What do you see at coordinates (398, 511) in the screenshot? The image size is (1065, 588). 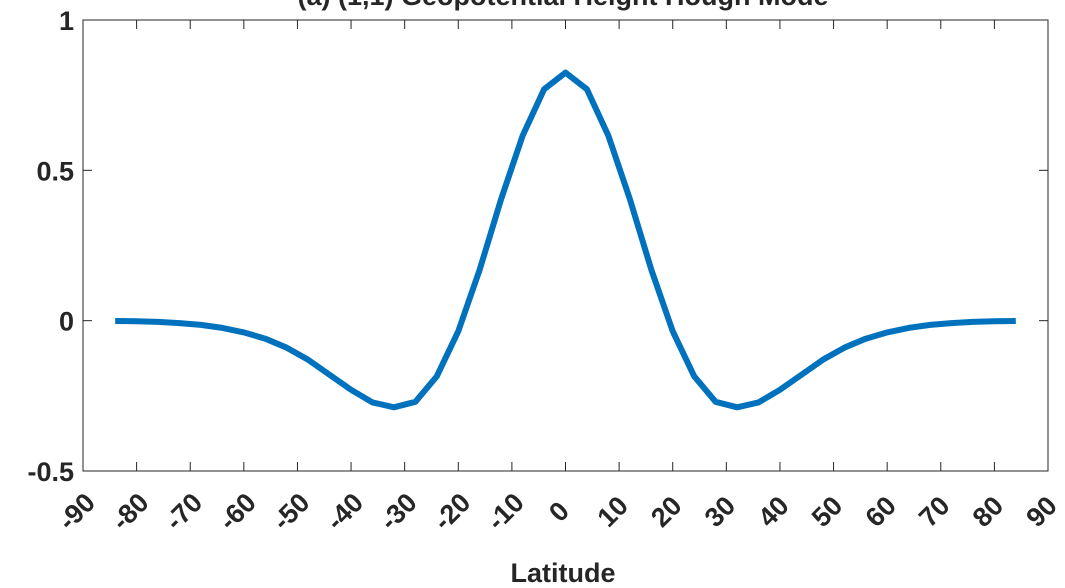 I see `x-tick-label: -30` at bounding box center [398, 511].